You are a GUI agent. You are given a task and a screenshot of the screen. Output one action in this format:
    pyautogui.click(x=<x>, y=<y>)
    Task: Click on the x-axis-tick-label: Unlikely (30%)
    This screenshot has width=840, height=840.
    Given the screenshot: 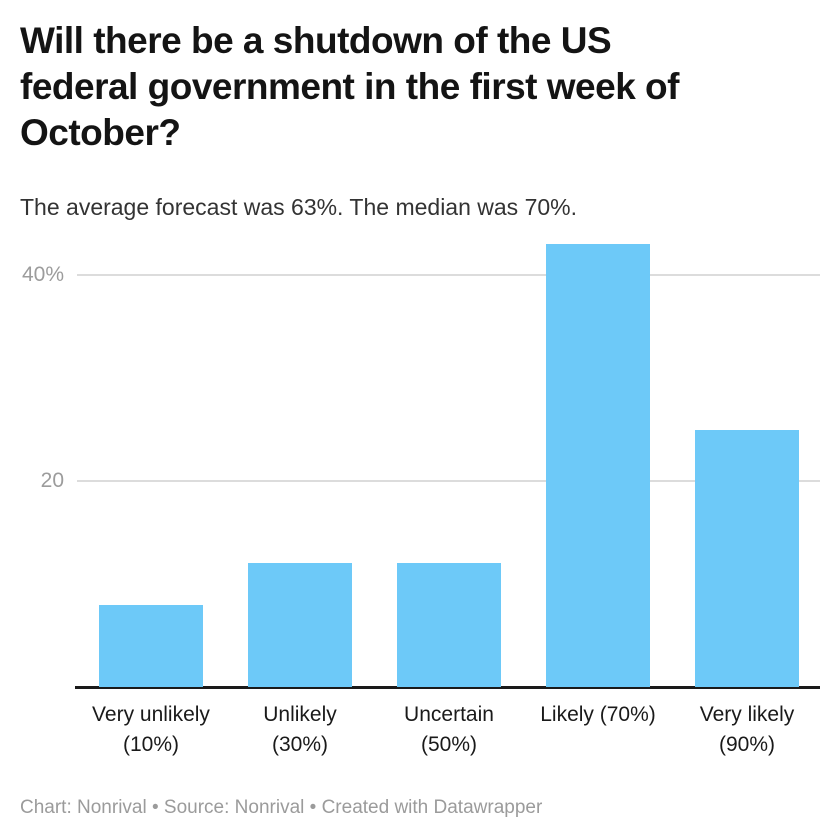 What is the action you would take?
    pyautogui.click(x=300, y=730)
    